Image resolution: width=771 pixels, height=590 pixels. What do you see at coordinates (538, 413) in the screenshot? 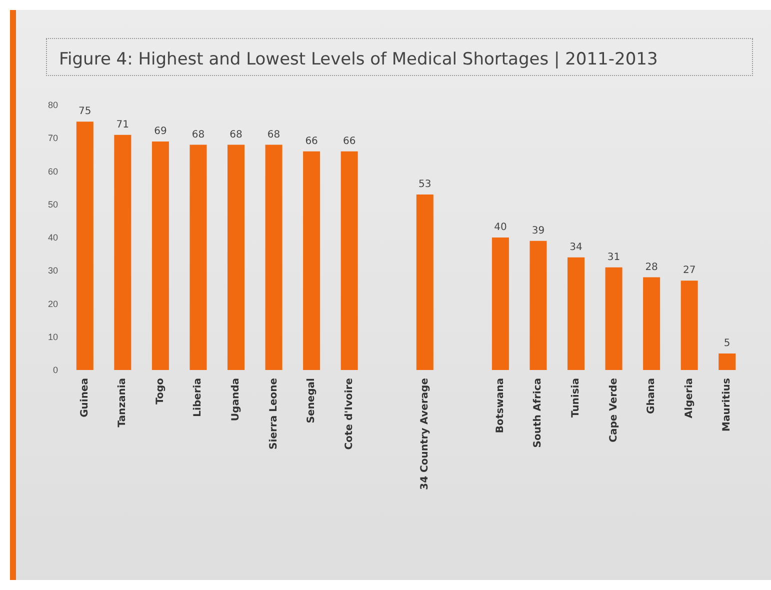
I see `x-tick-label: South Africa` at bounding box center [538, 413].